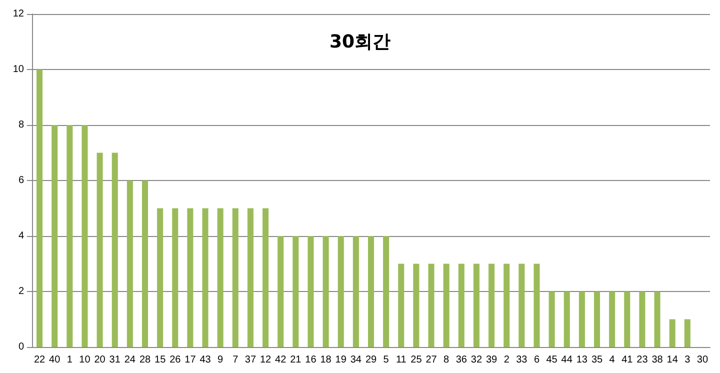  What do you see at coordinates (100, 360) in the screenshot?
I see `x-tick-label: 20` at bounding box center [100, 360].